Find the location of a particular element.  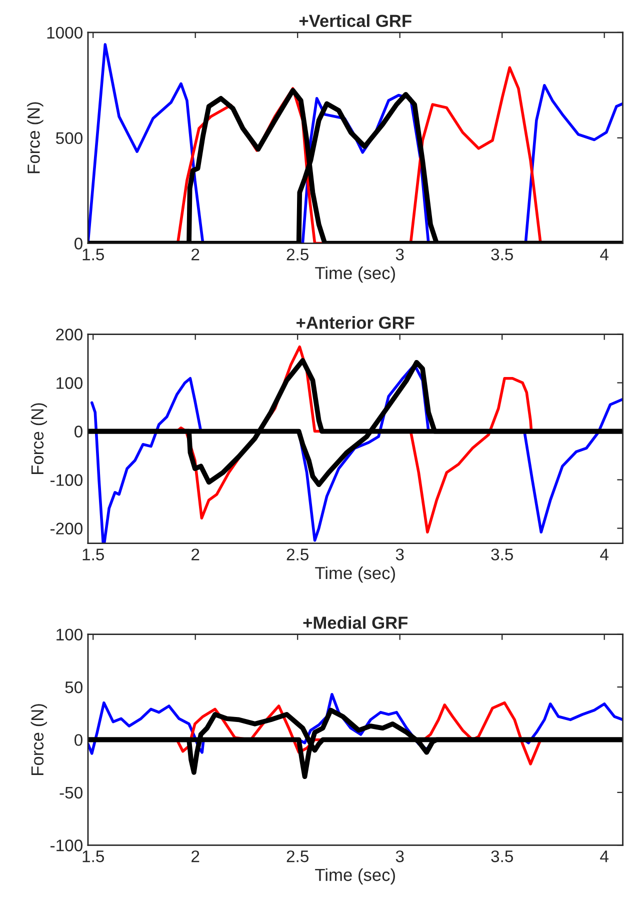

y-tick-label: 1000 is located at coordinates (64, 32).